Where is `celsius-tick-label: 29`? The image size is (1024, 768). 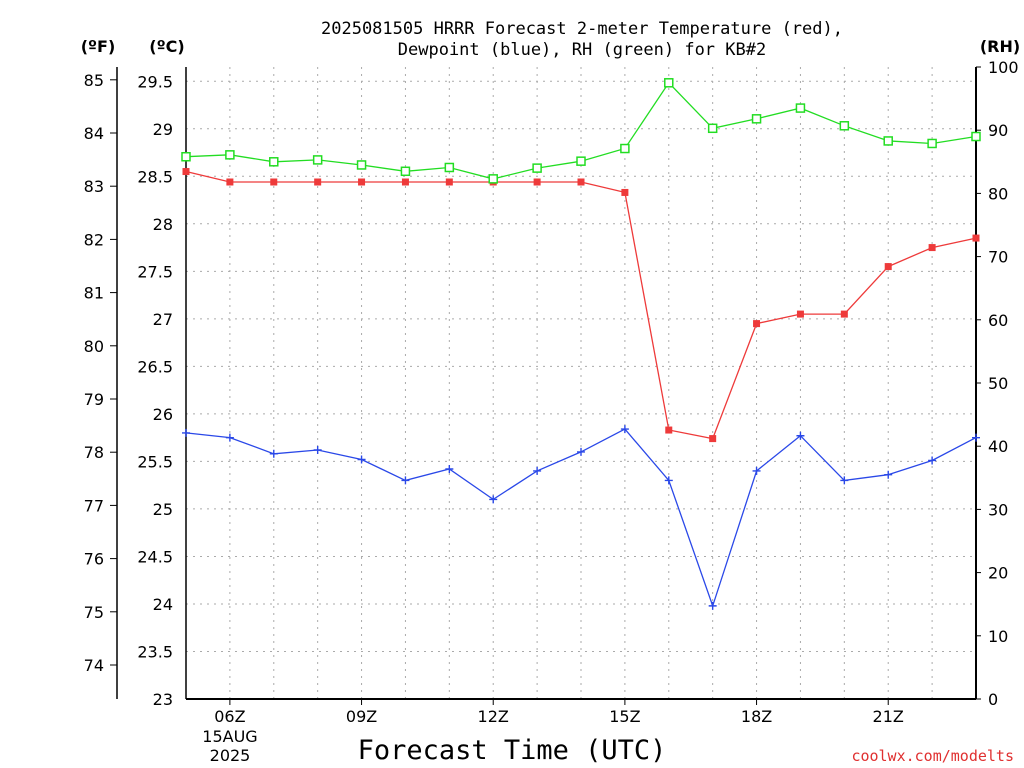 celsius-tick-label: 29 is located at coordinates (163, 129).